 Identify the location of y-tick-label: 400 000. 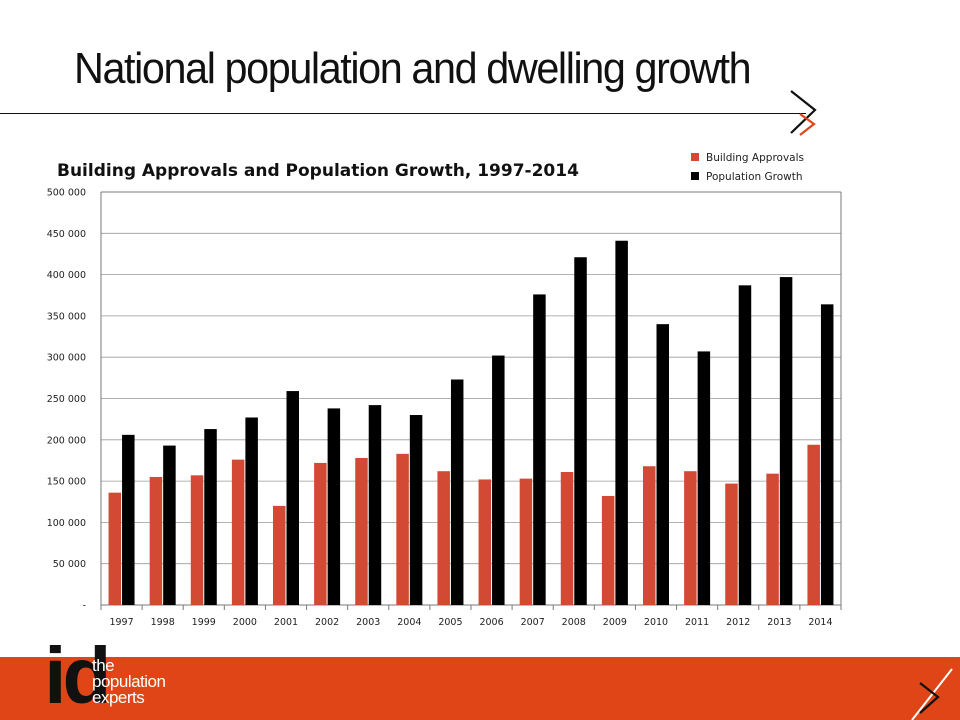
(66, 275).